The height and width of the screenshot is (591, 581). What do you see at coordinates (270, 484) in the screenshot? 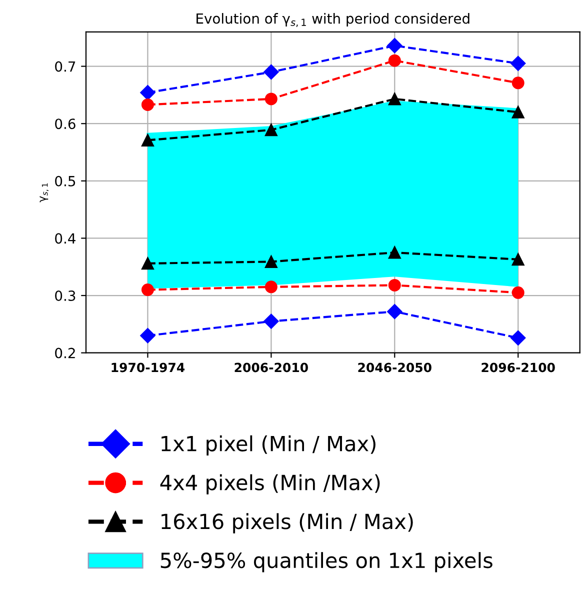
I see `legend-label: 4x4 pixels (Min /Max)` at bounding box center [270, 484].